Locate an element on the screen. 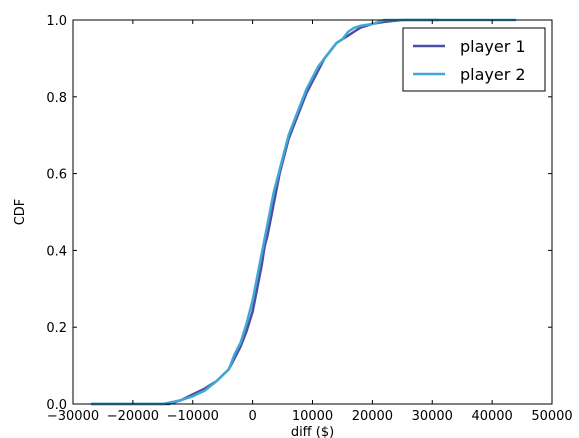  x-axis-label: diff ($) is located at coordinates (312, 431).